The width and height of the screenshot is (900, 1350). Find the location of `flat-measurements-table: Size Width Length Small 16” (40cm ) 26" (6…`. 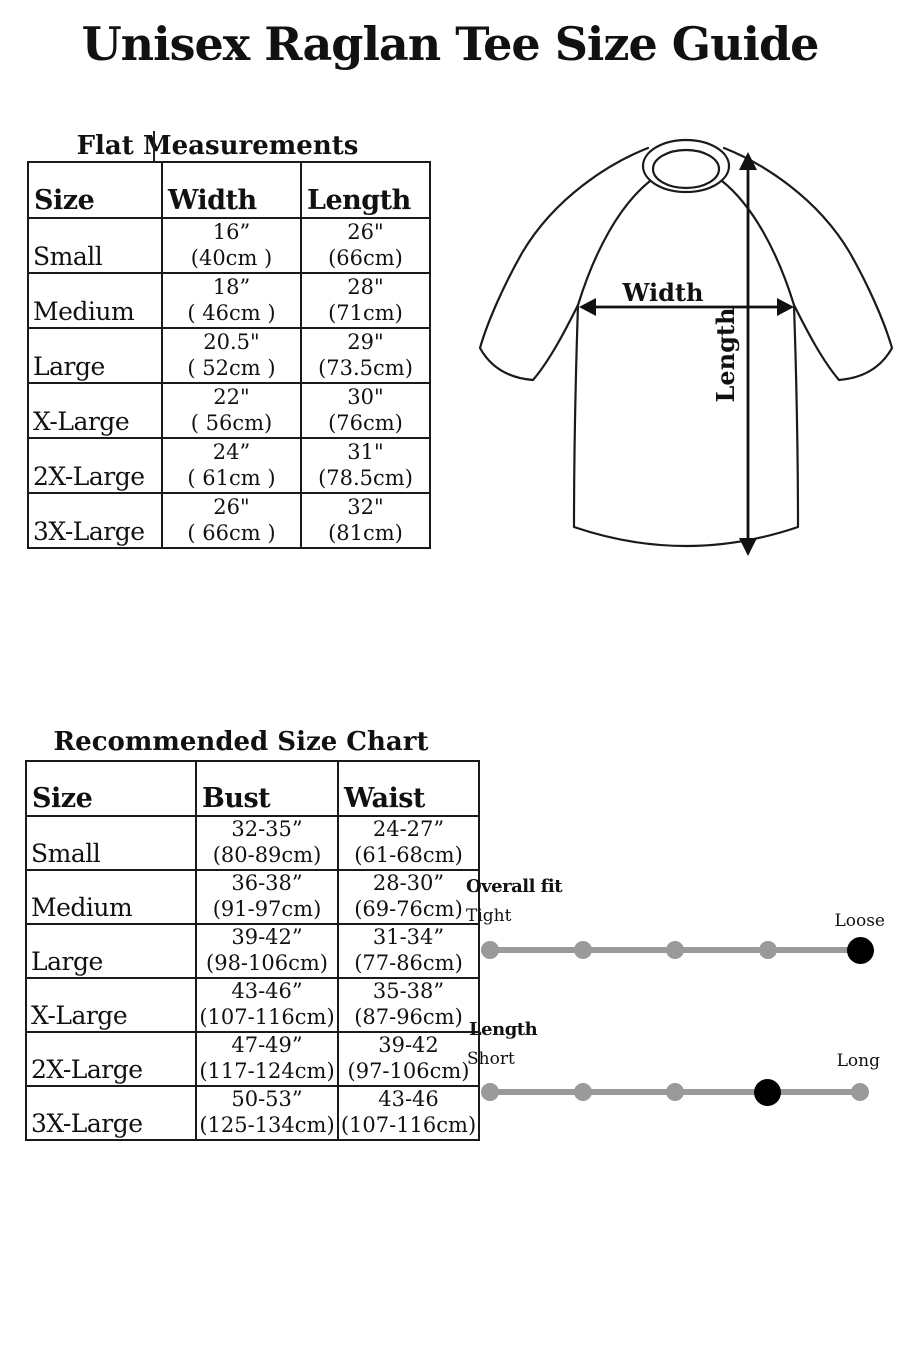

flat-measurements-table: Size Width Length Small 16” (40cm ) 26" (6… is located at coordinates (229, 355).